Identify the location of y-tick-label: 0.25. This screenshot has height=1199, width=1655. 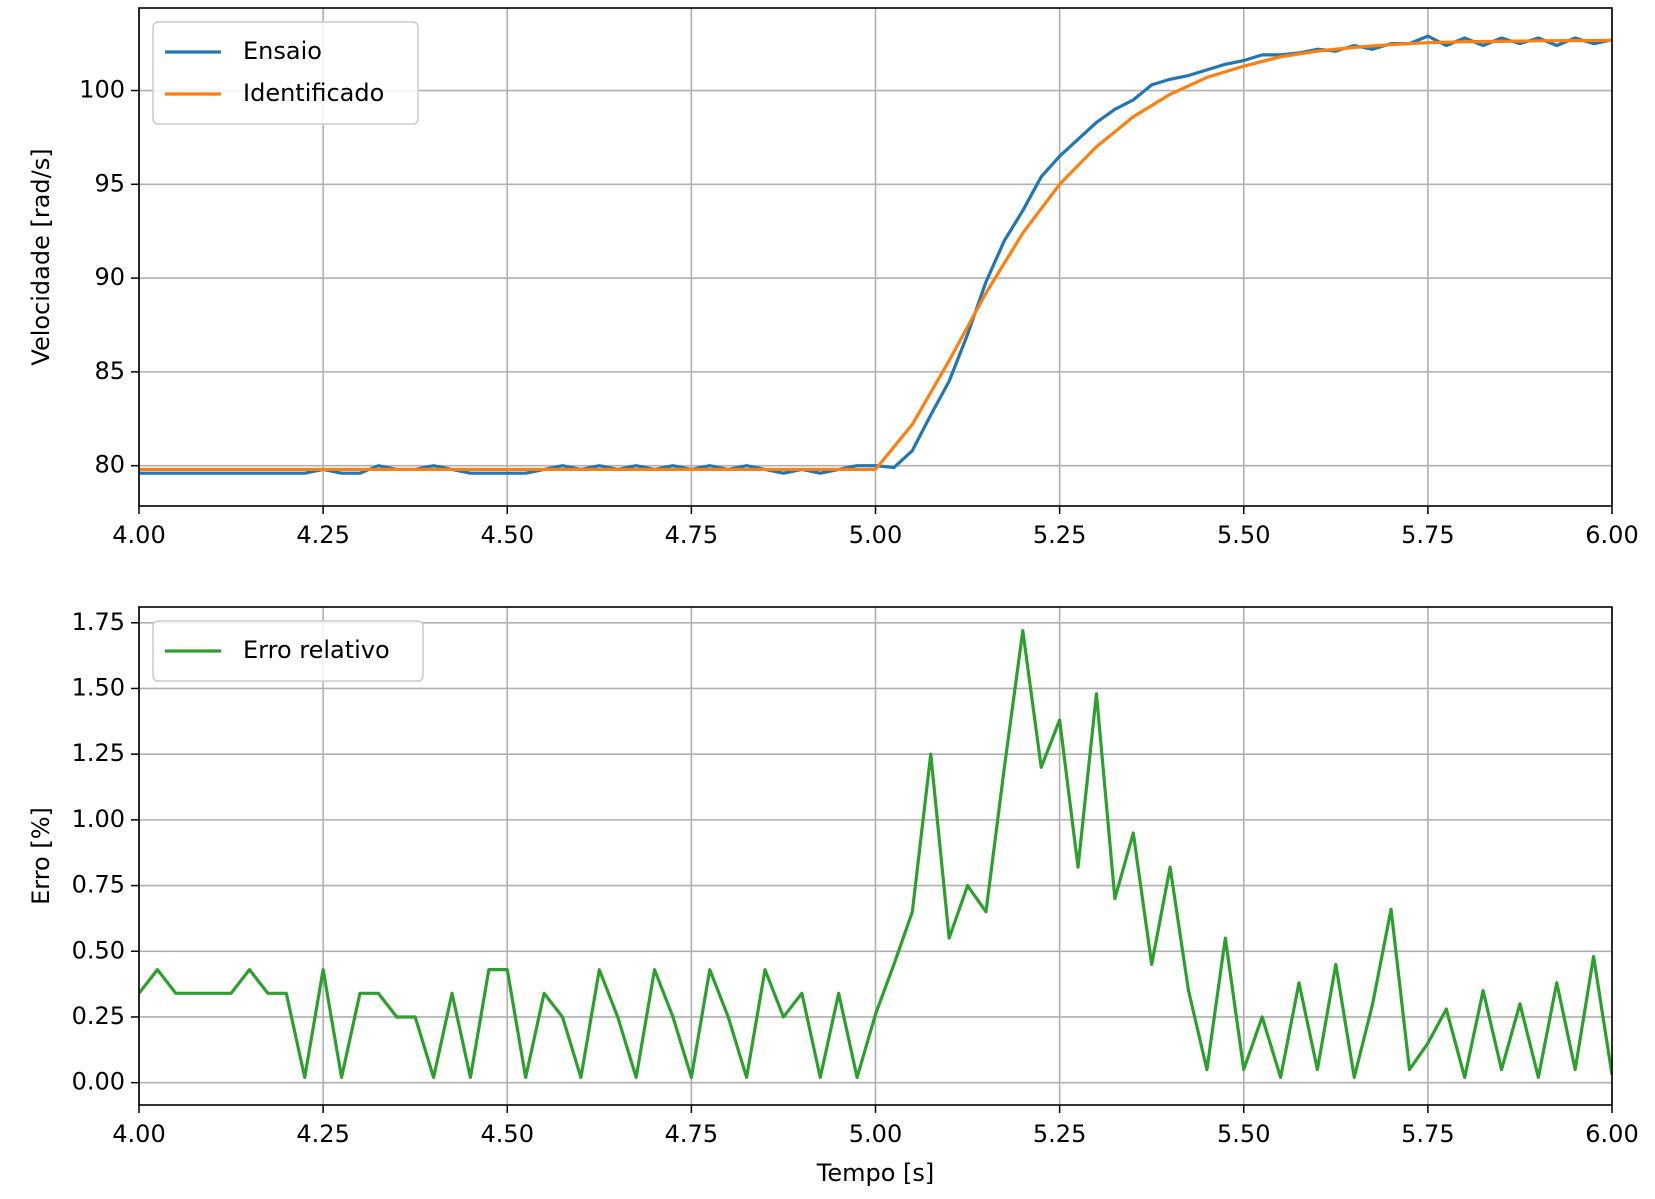
(98, 1016).